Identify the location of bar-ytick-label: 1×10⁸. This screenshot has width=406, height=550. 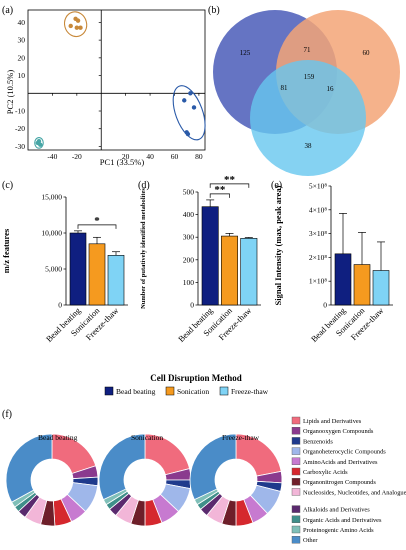
(318, 281).